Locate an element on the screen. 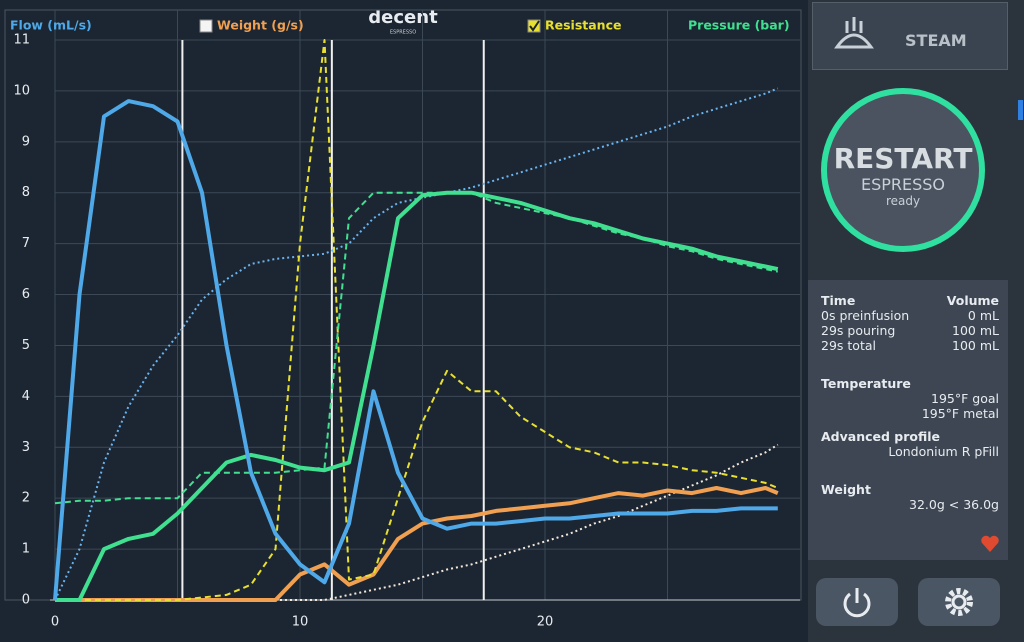 The image size is (1024, 642). y-tick-label: 11 is located at coordinates (21, 40).